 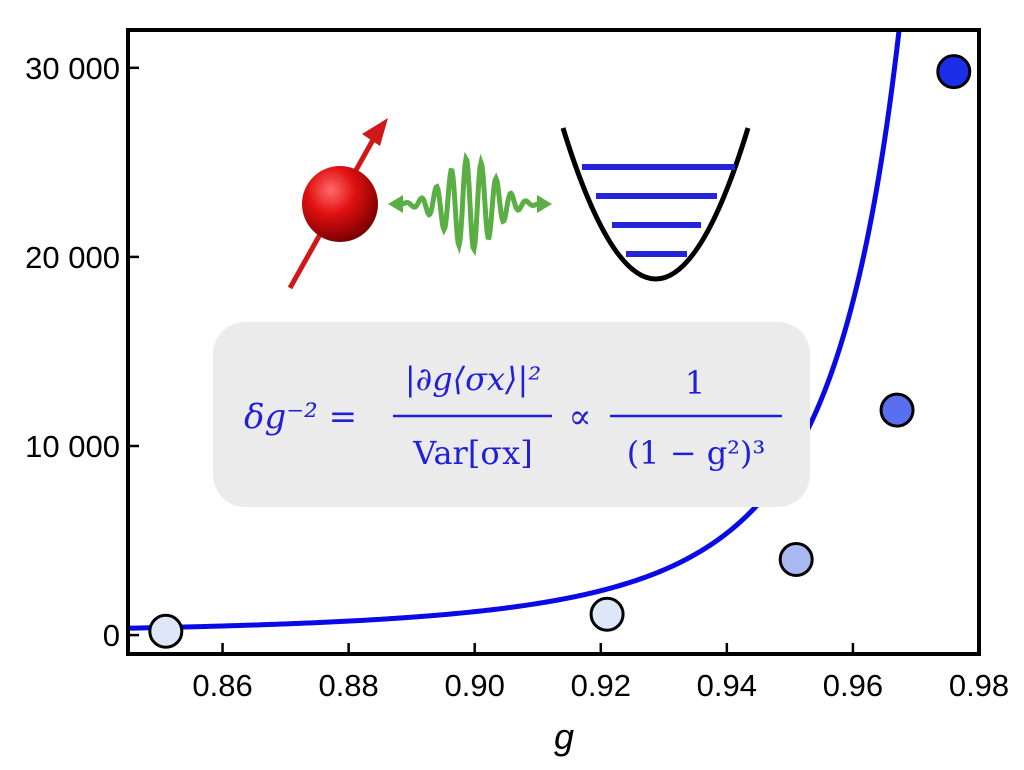 I want to click on x-tick-label: 0.92, so click(x=601, y=685).